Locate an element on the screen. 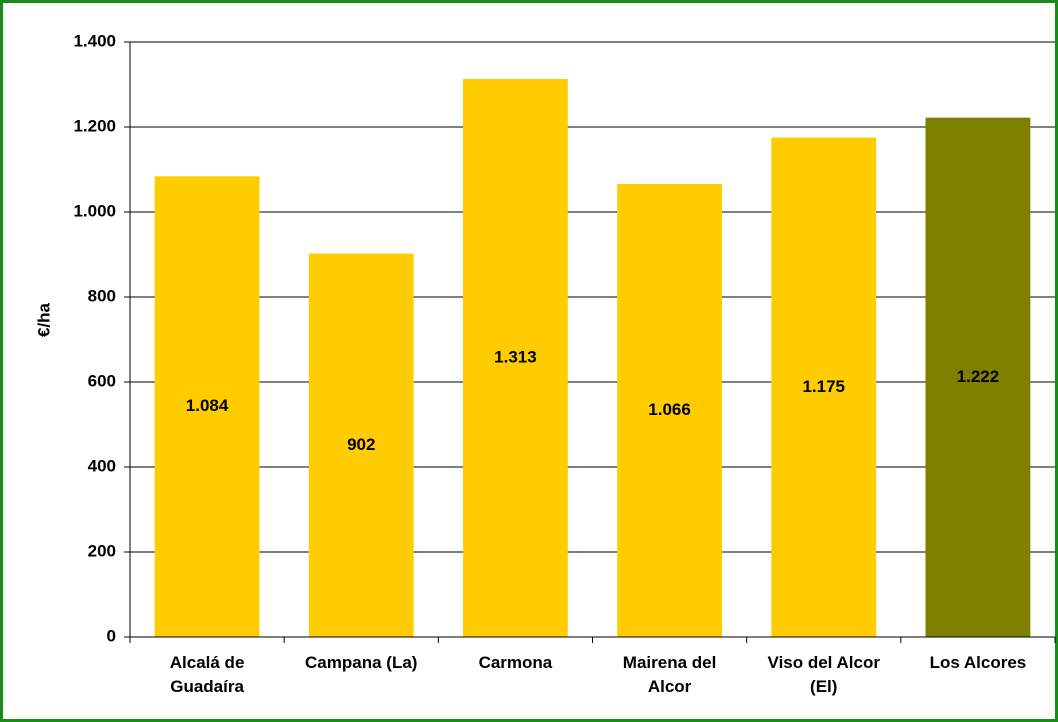 The image size is (1058, 722). y-tick-label: 1.000 is located at coordinates (94, 210).